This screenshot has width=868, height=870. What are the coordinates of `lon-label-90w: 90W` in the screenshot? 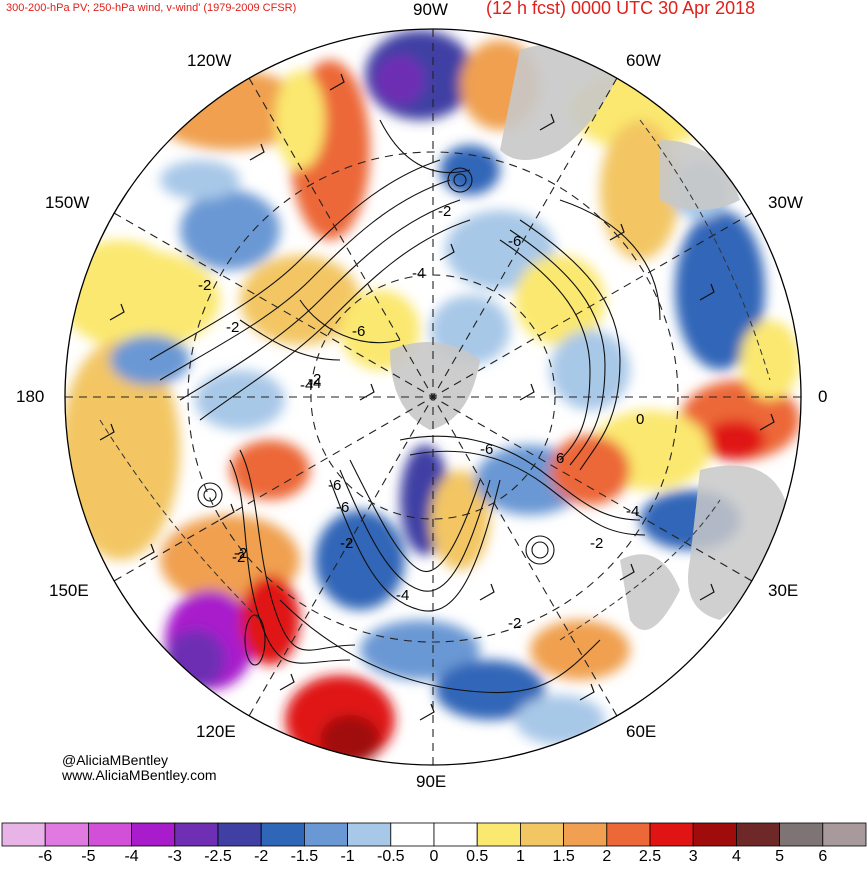 It's located at (430, 9).